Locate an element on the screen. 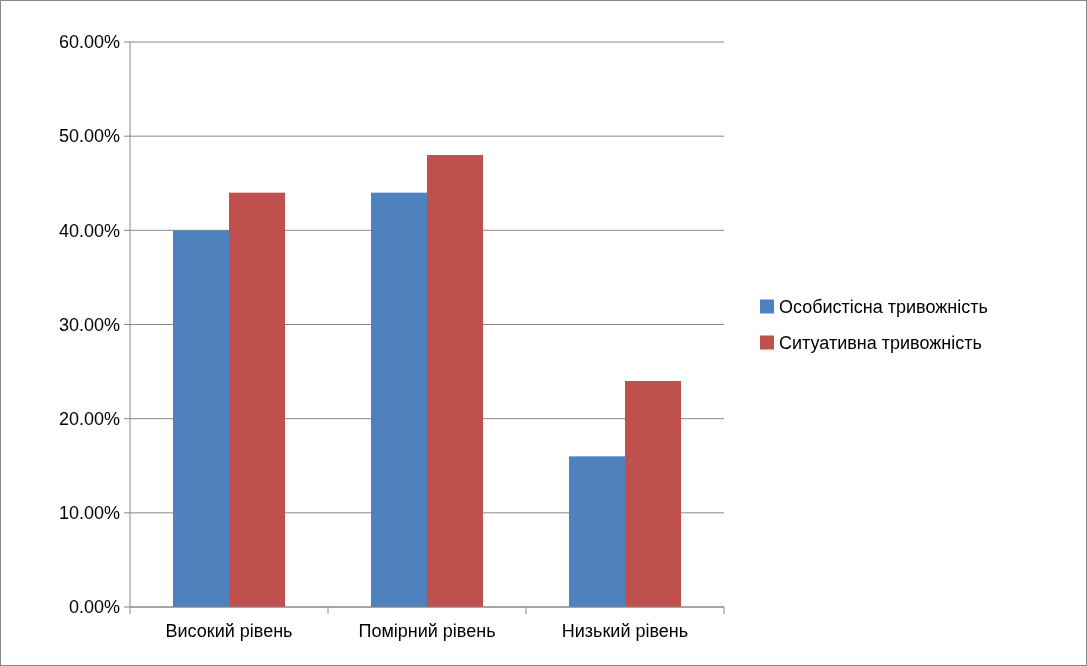 This screenshot has width=1087, height=666. legend-label: Особистісна тривожність is located at coordinates (883, 306).